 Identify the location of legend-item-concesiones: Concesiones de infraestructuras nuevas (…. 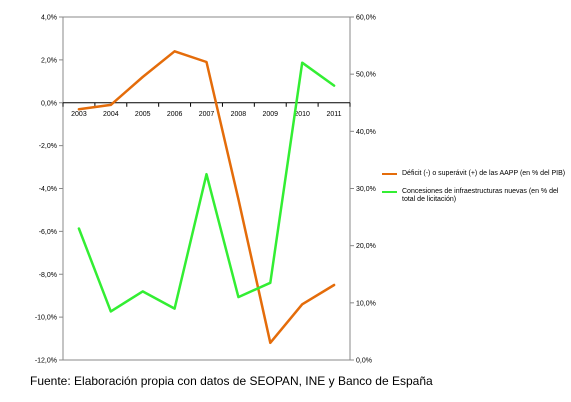
(474, 196).